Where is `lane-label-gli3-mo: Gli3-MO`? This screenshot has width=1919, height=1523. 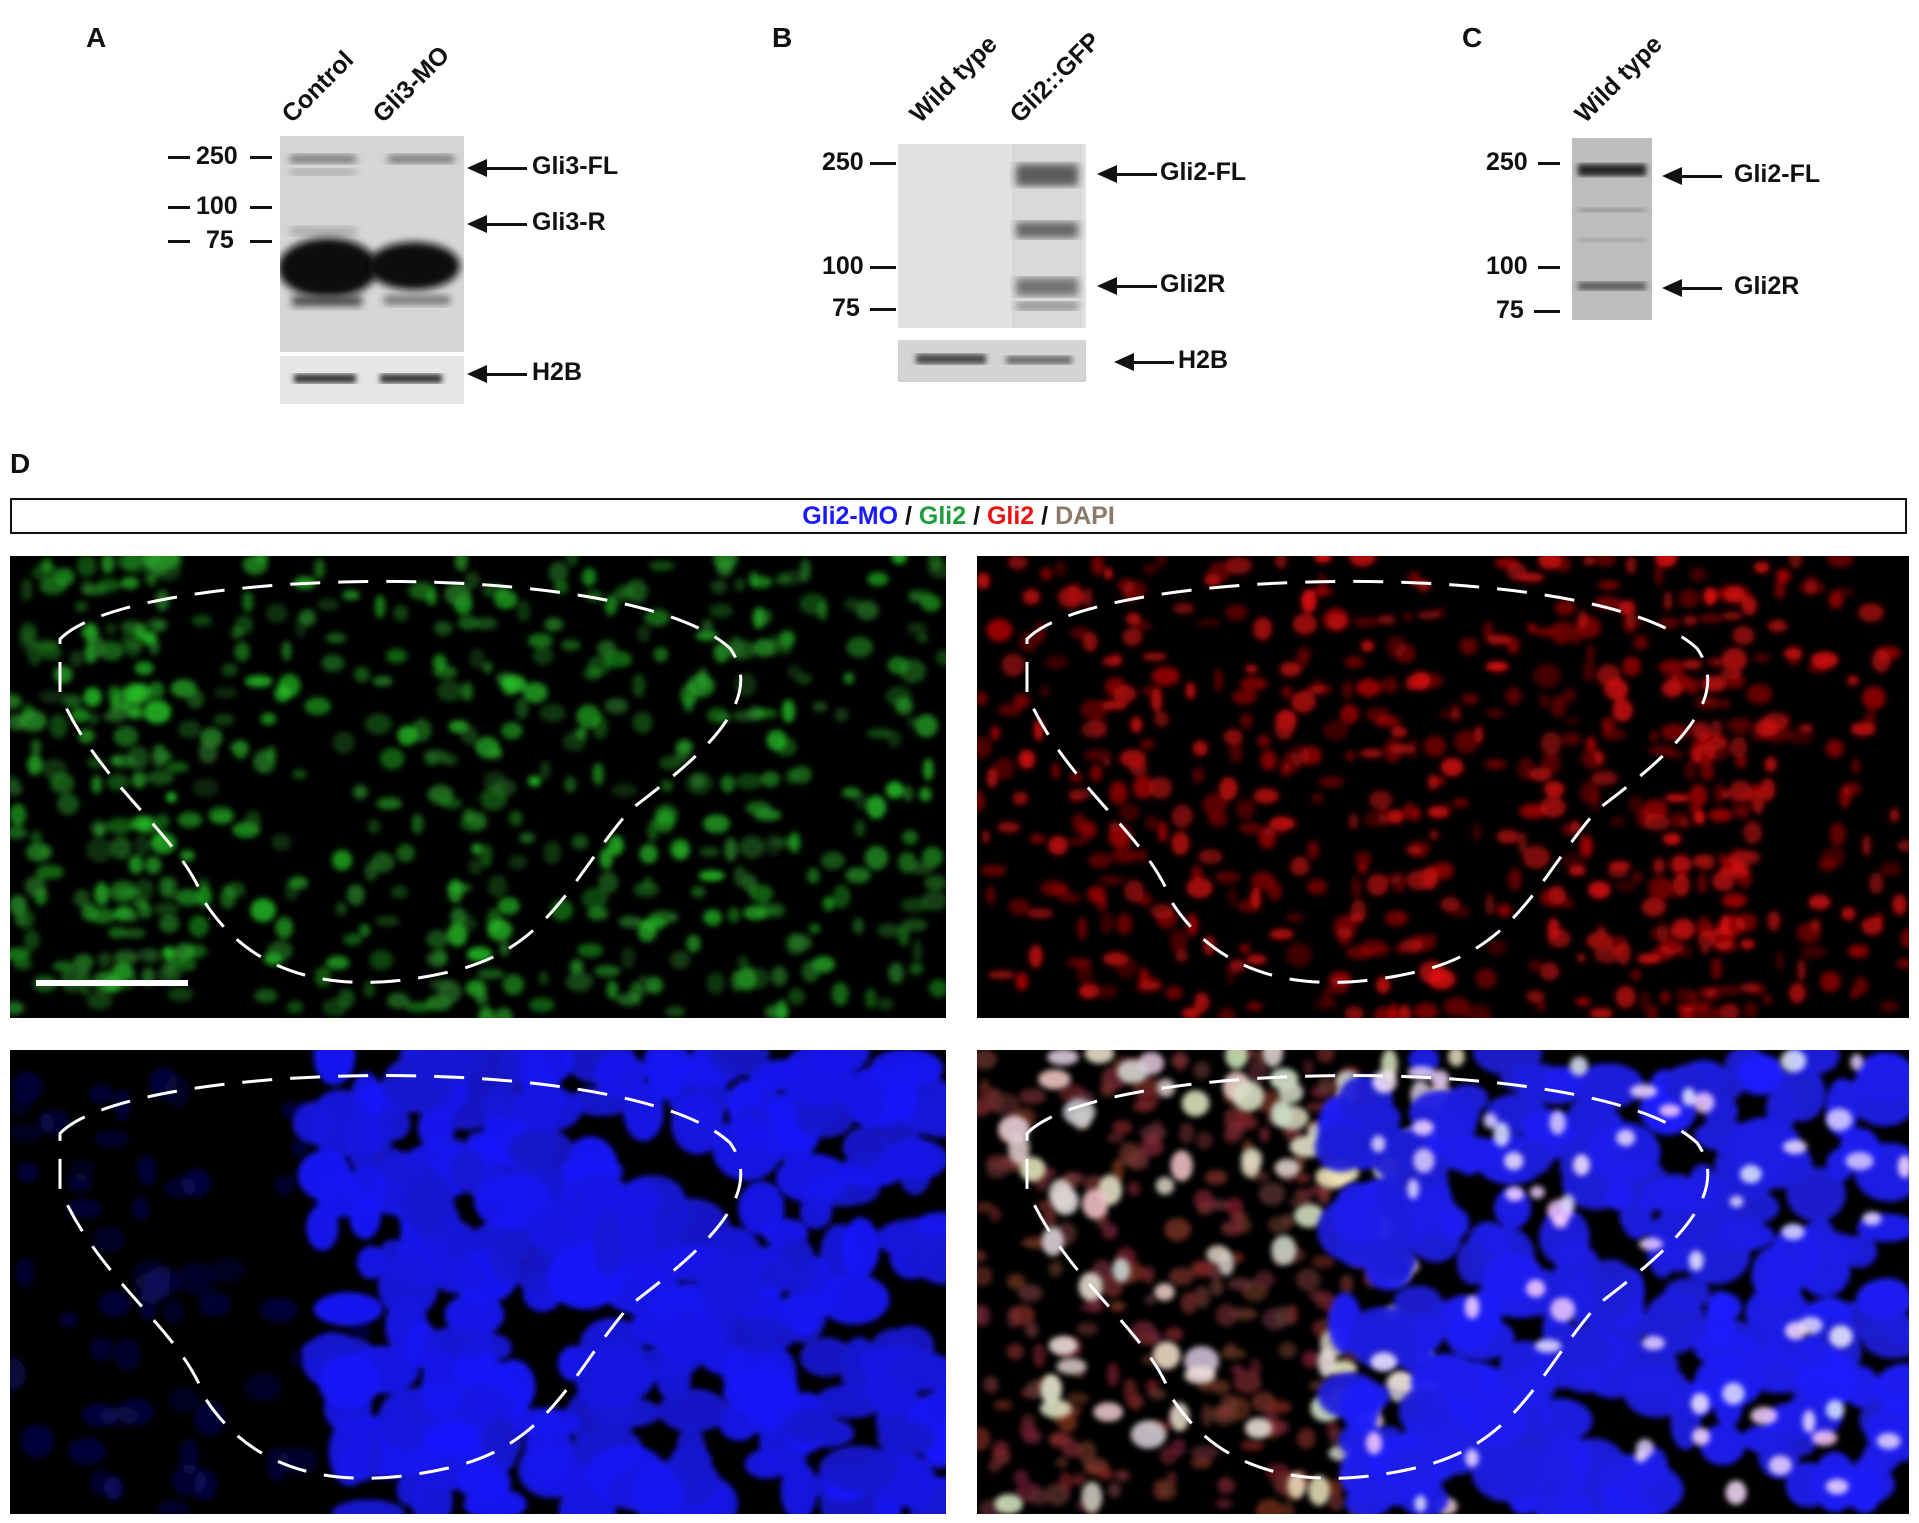
lane-label-gli3-mo: Gli3-MO is located at coordinates (411, 84).